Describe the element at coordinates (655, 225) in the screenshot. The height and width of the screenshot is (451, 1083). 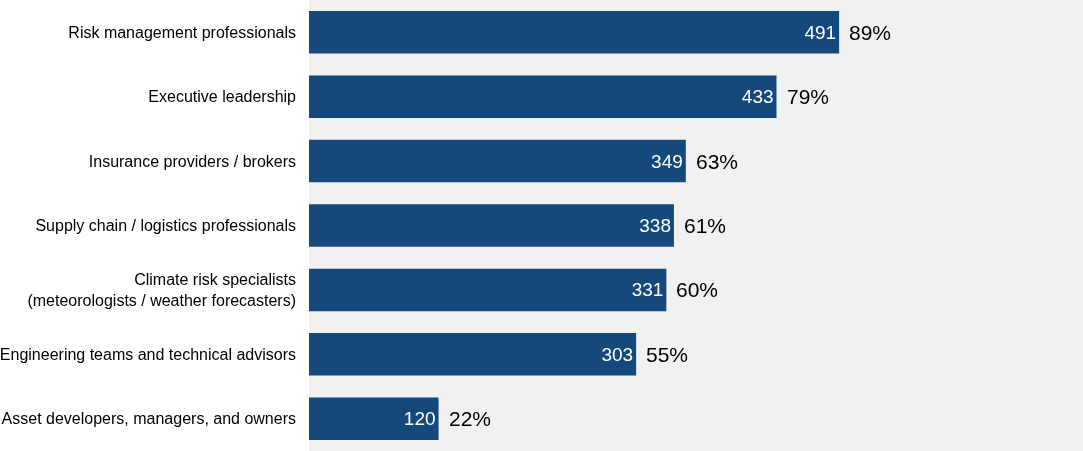
I see `data-label: 338` at that location.